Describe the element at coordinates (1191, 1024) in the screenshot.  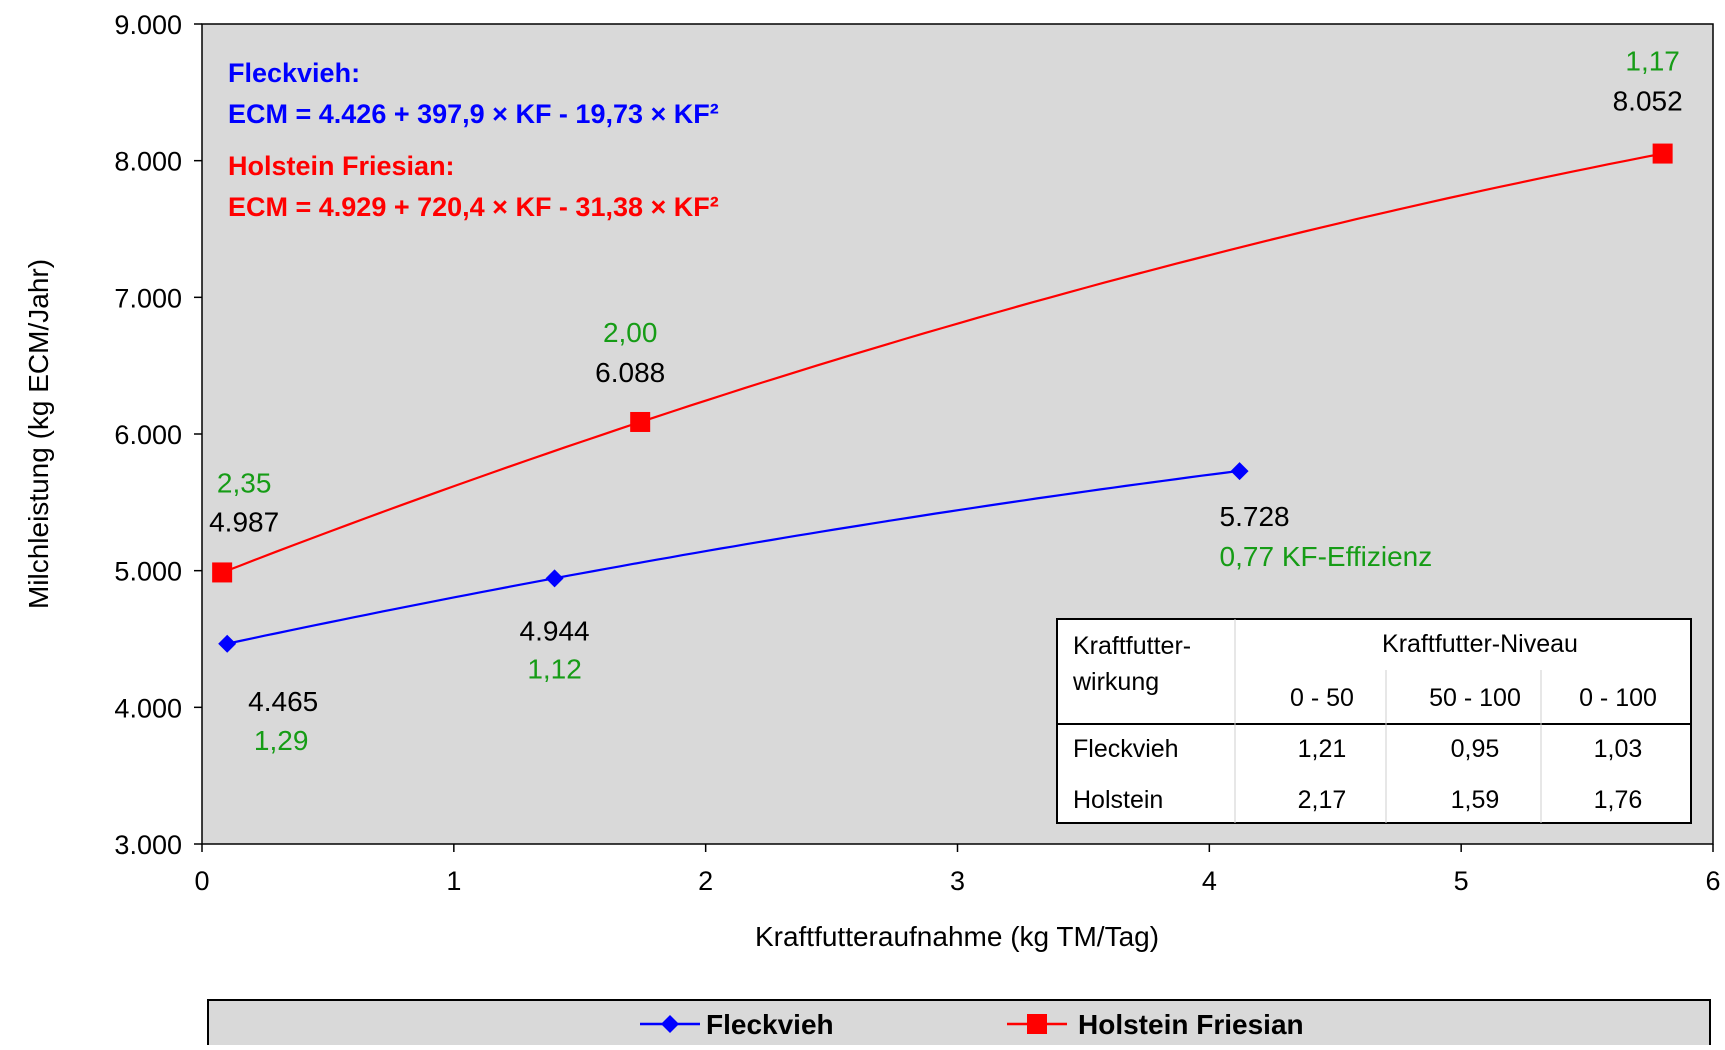
I see `legend-holstein-label: Holstein Friesian` at that location.